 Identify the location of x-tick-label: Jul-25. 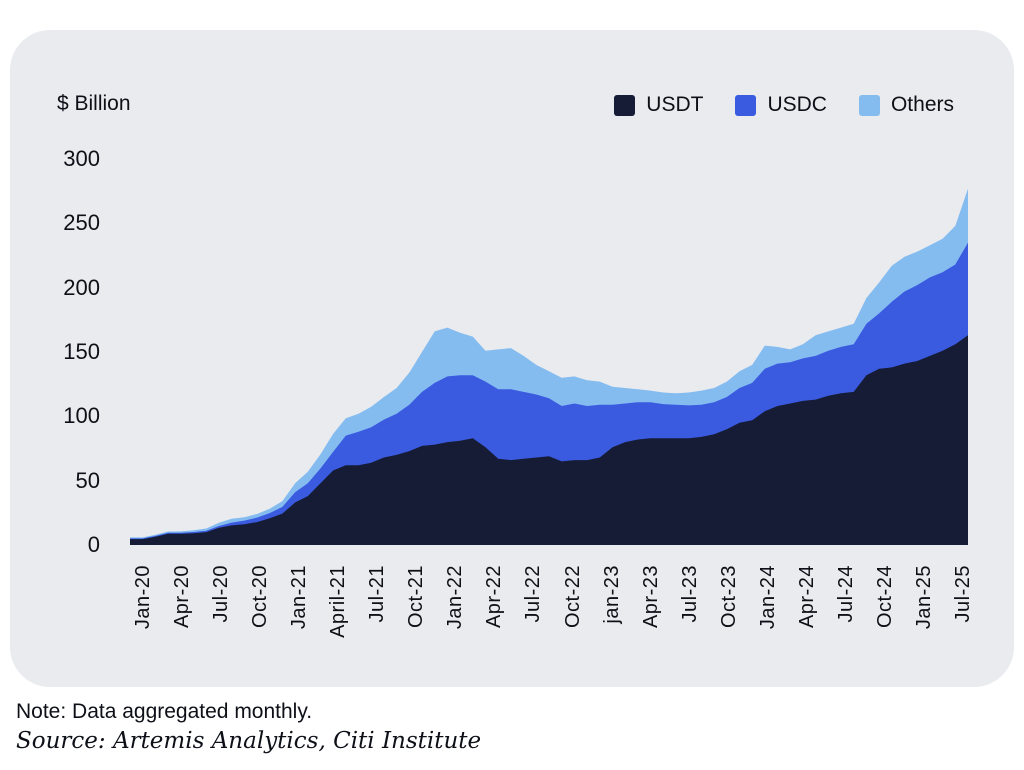
(963, 594).